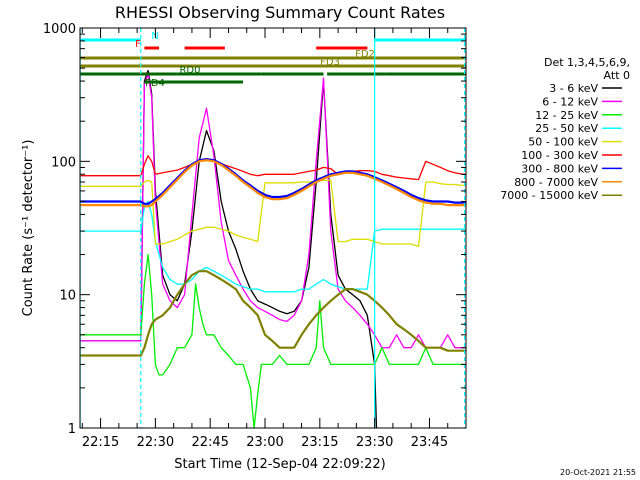 The image size is (640, 480). What do you see at coordinates (155, 442) in the screenshot?
I see `x-tick-label-1: 22:30` at bounding box center [155, 442].